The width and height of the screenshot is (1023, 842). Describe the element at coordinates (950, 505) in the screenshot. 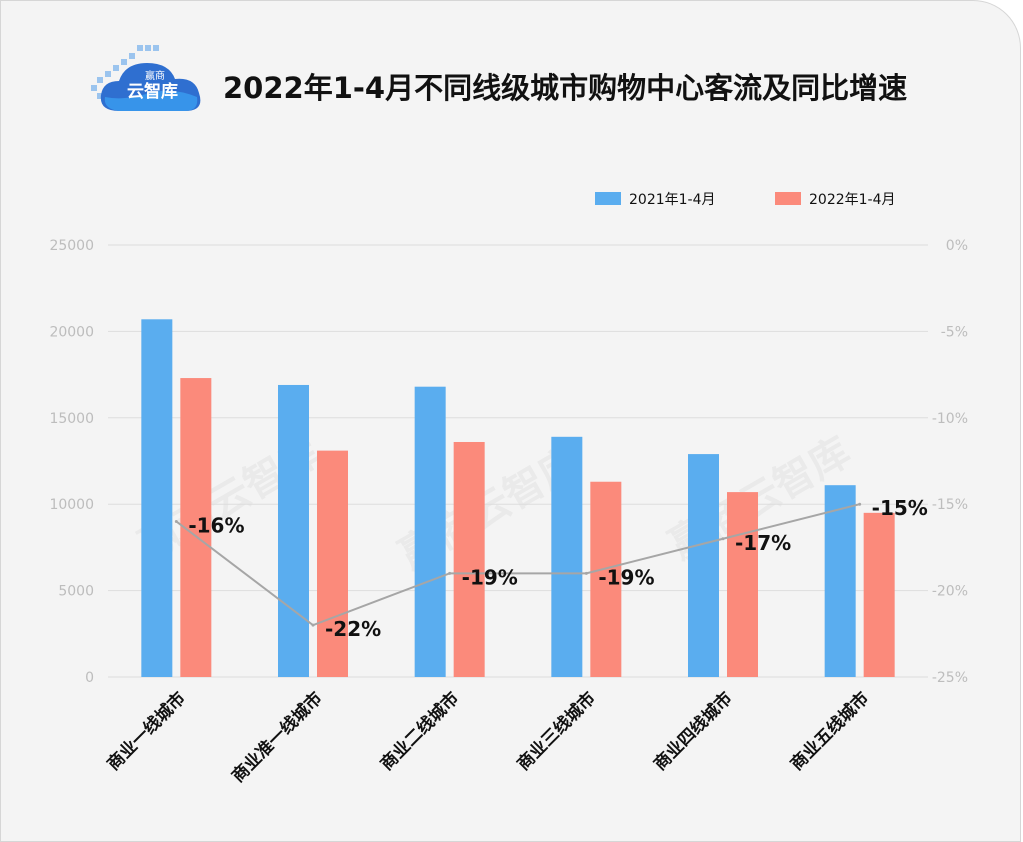

I see `y-right-tick-label: -15%` at that location.